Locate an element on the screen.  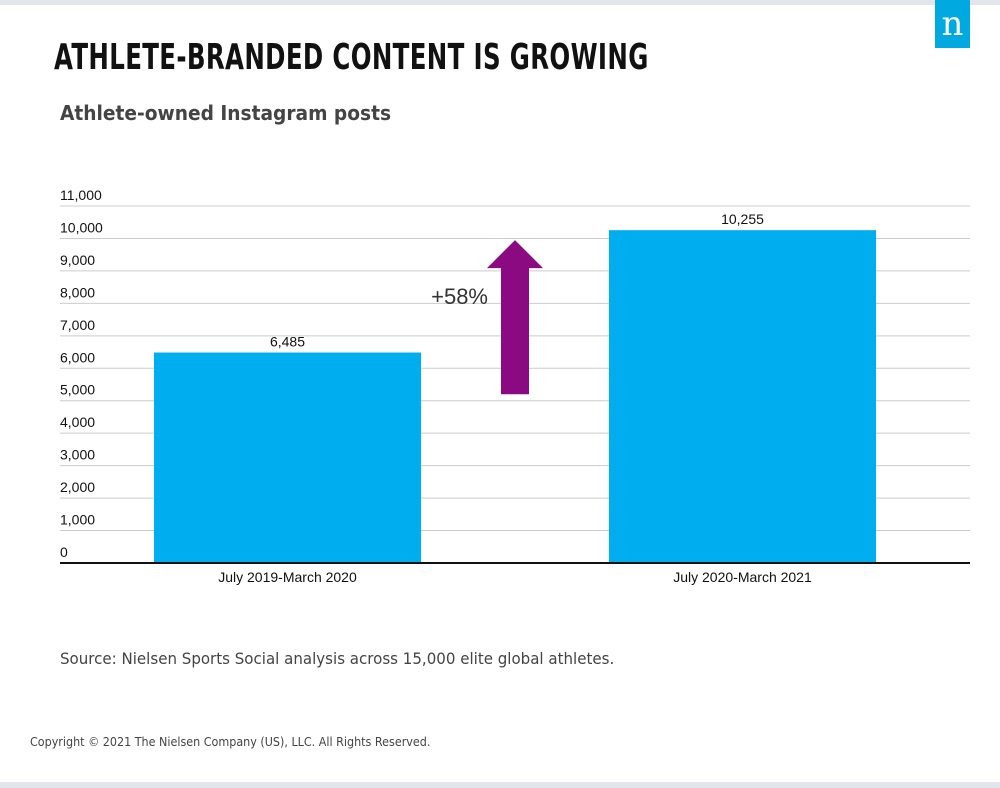
logo-letter: n is located at coordinates (952, 24).